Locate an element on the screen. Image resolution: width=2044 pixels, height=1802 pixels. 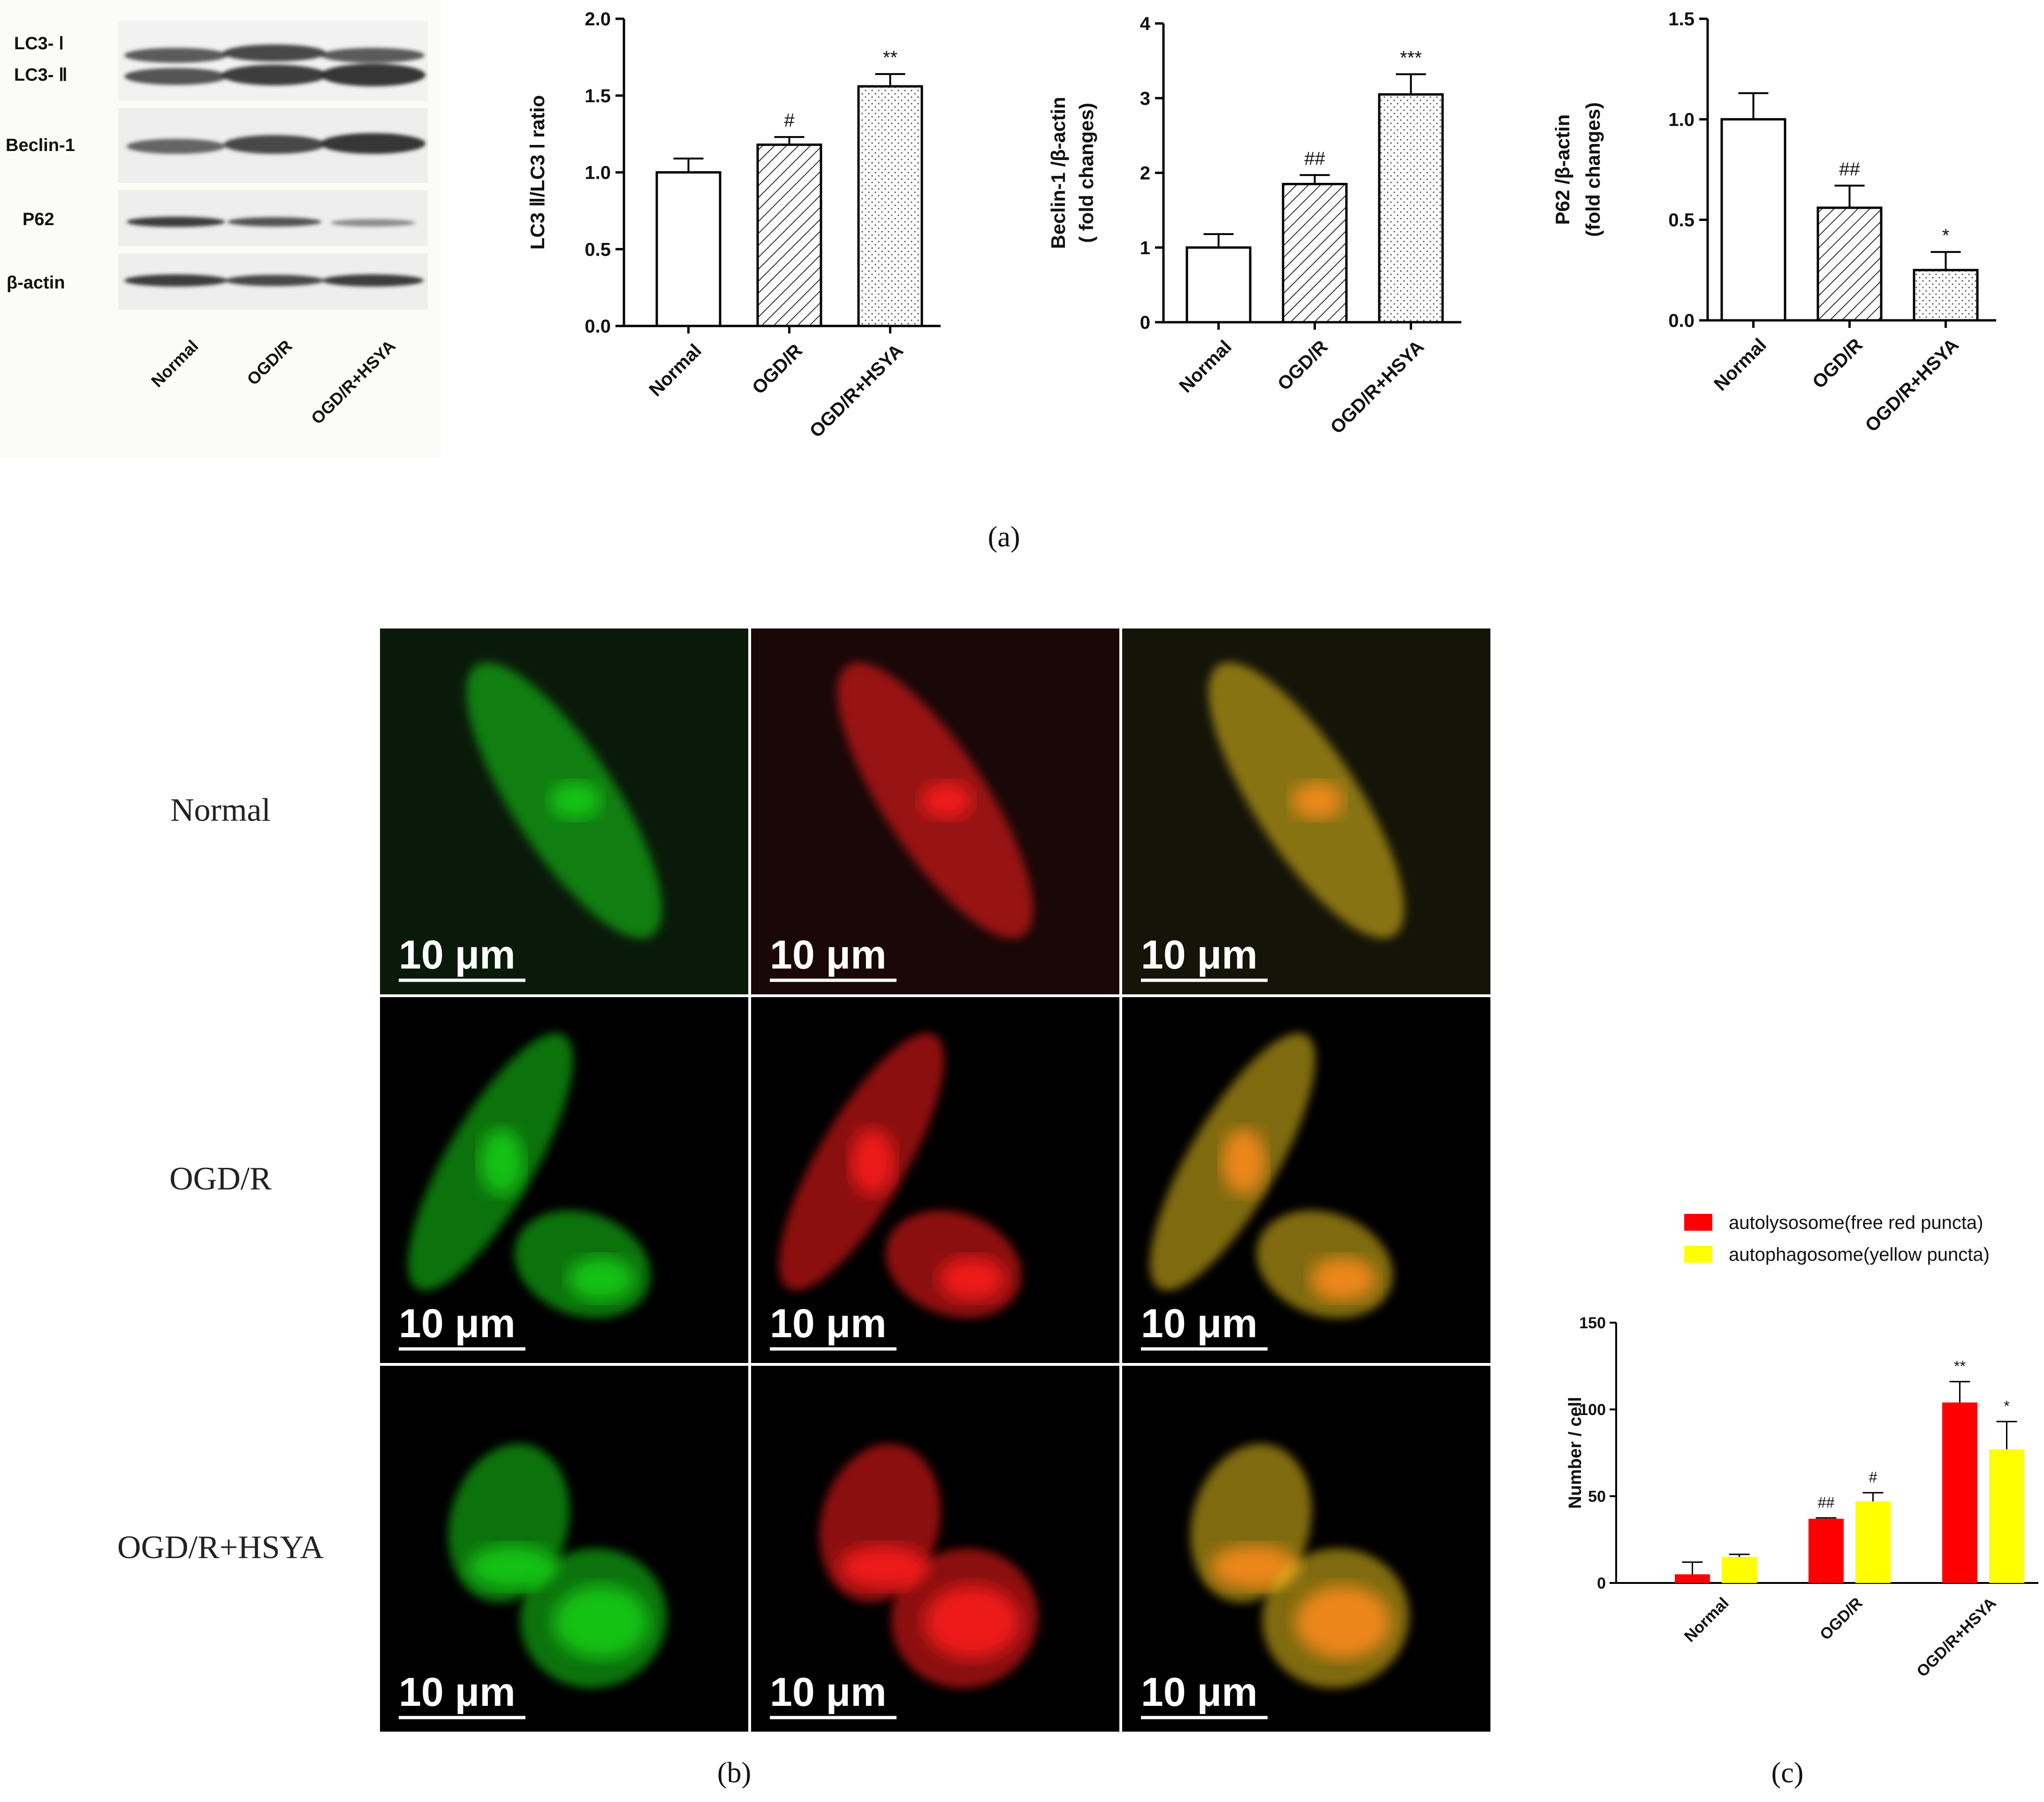
blot-label-p62: P62 is located at coordinates (38, 220).